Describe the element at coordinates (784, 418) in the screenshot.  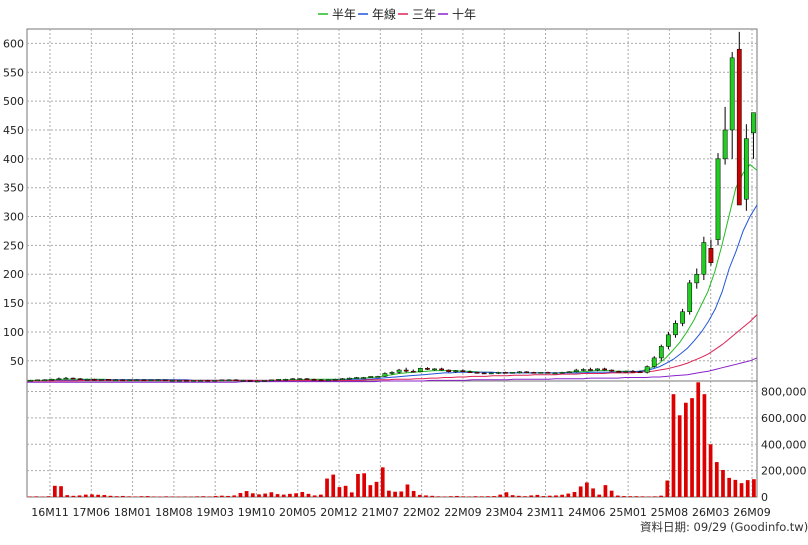
I see `volume-tick-label: 600,000` at that location.